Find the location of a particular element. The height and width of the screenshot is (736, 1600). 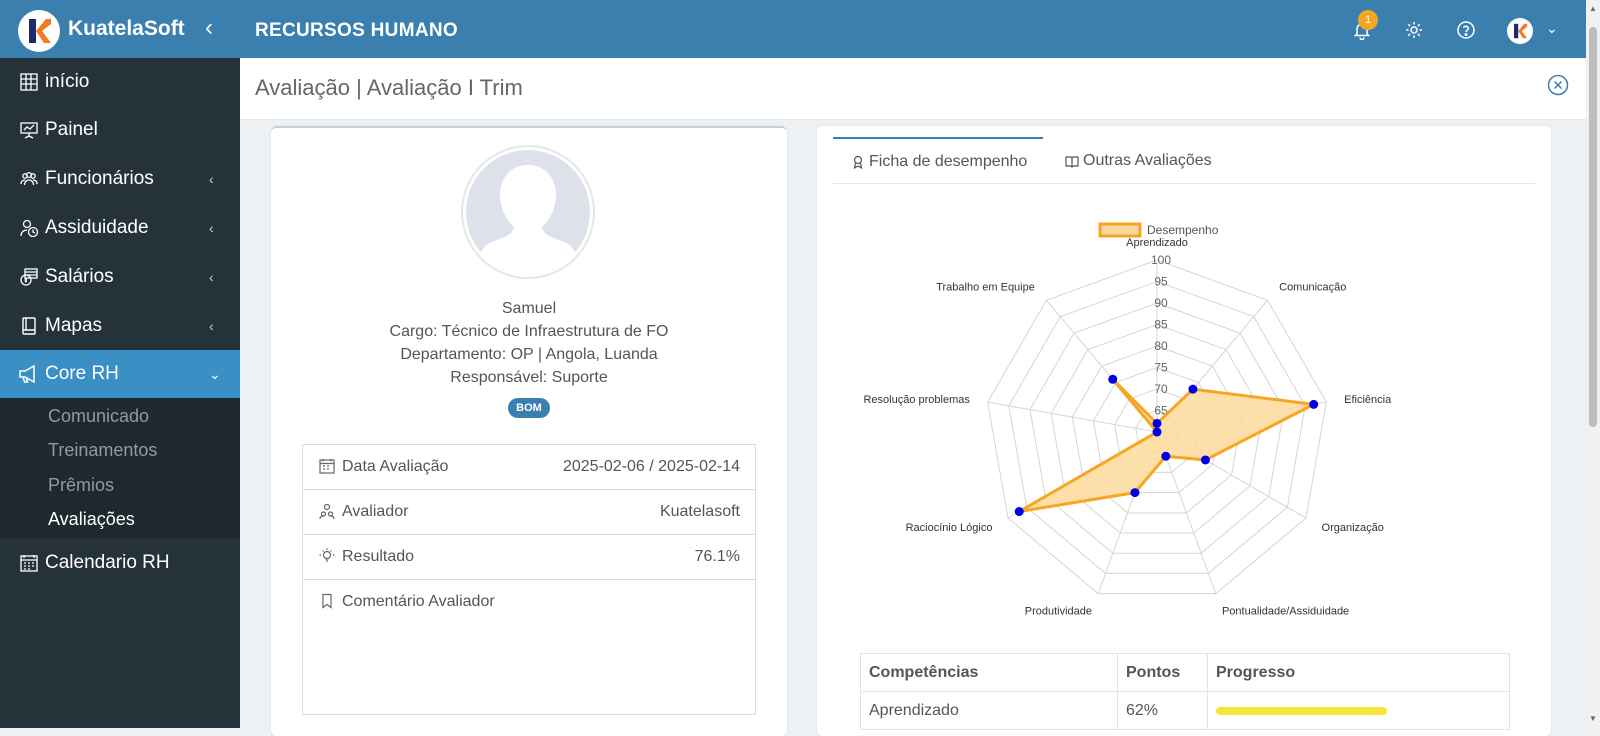

detail-row-resultado: Resultado 76.1% is located at coordinates (529, 557).